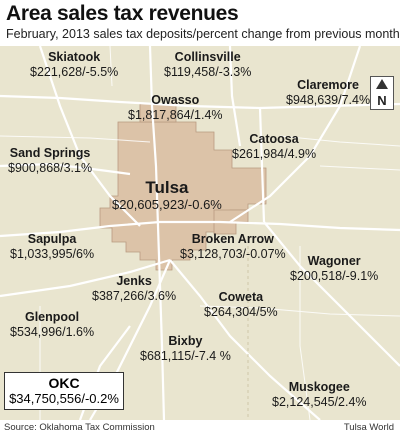 Image resolution: width=400 pixels, height=436 pixels. I want to click on city-value: $900,868/3.1%, so click(50, 168).